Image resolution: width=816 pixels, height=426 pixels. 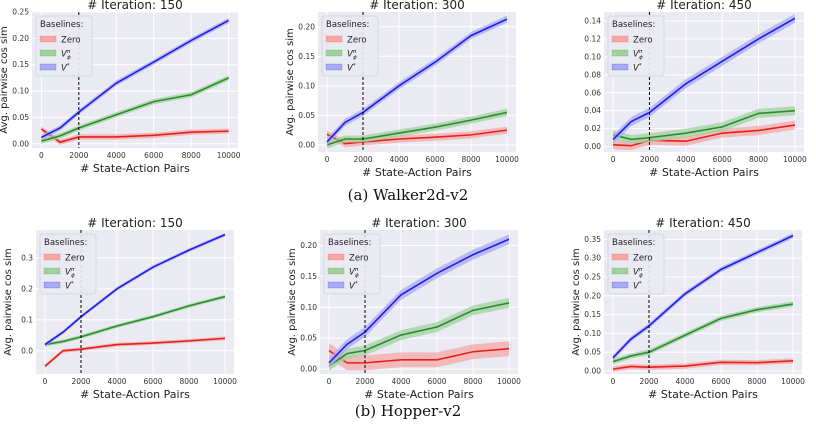 I want to click on y-tick-label: 0.04, so click(x=592, y=110).